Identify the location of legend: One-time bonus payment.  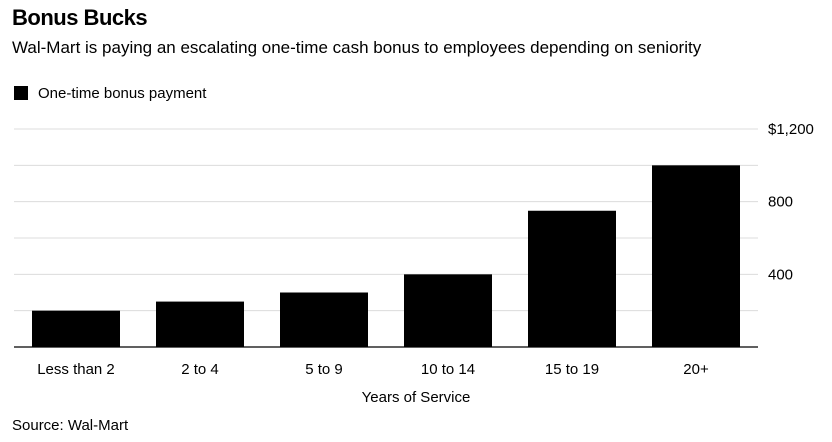
(110, 93).